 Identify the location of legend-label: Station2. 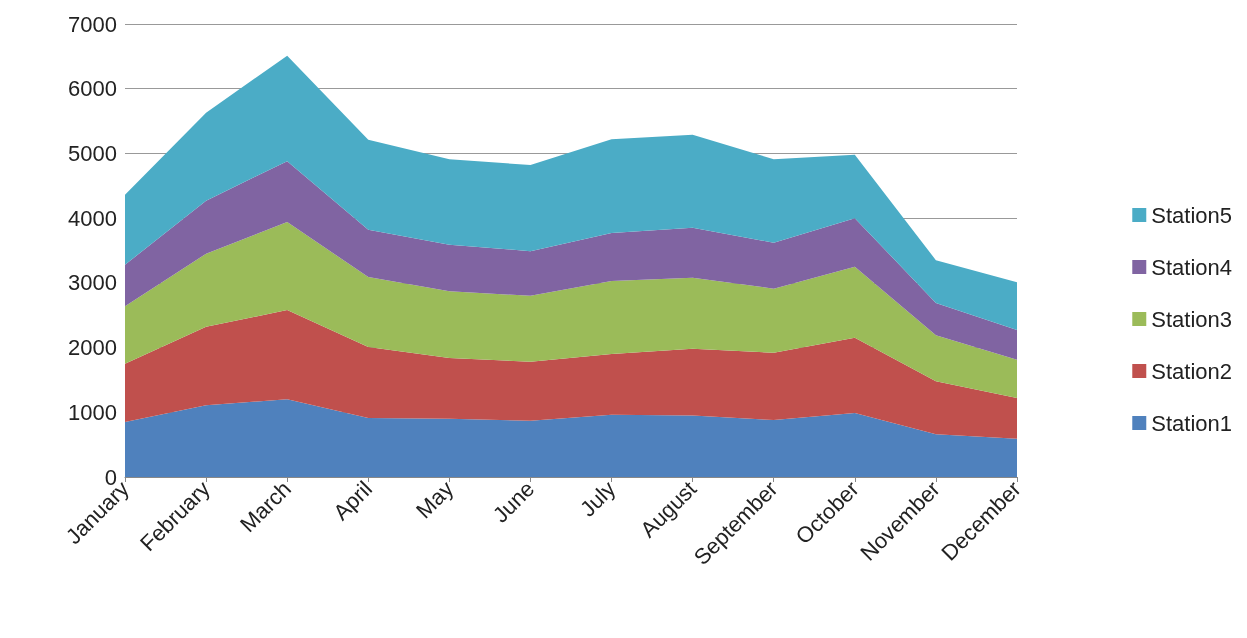
(1192, 371).